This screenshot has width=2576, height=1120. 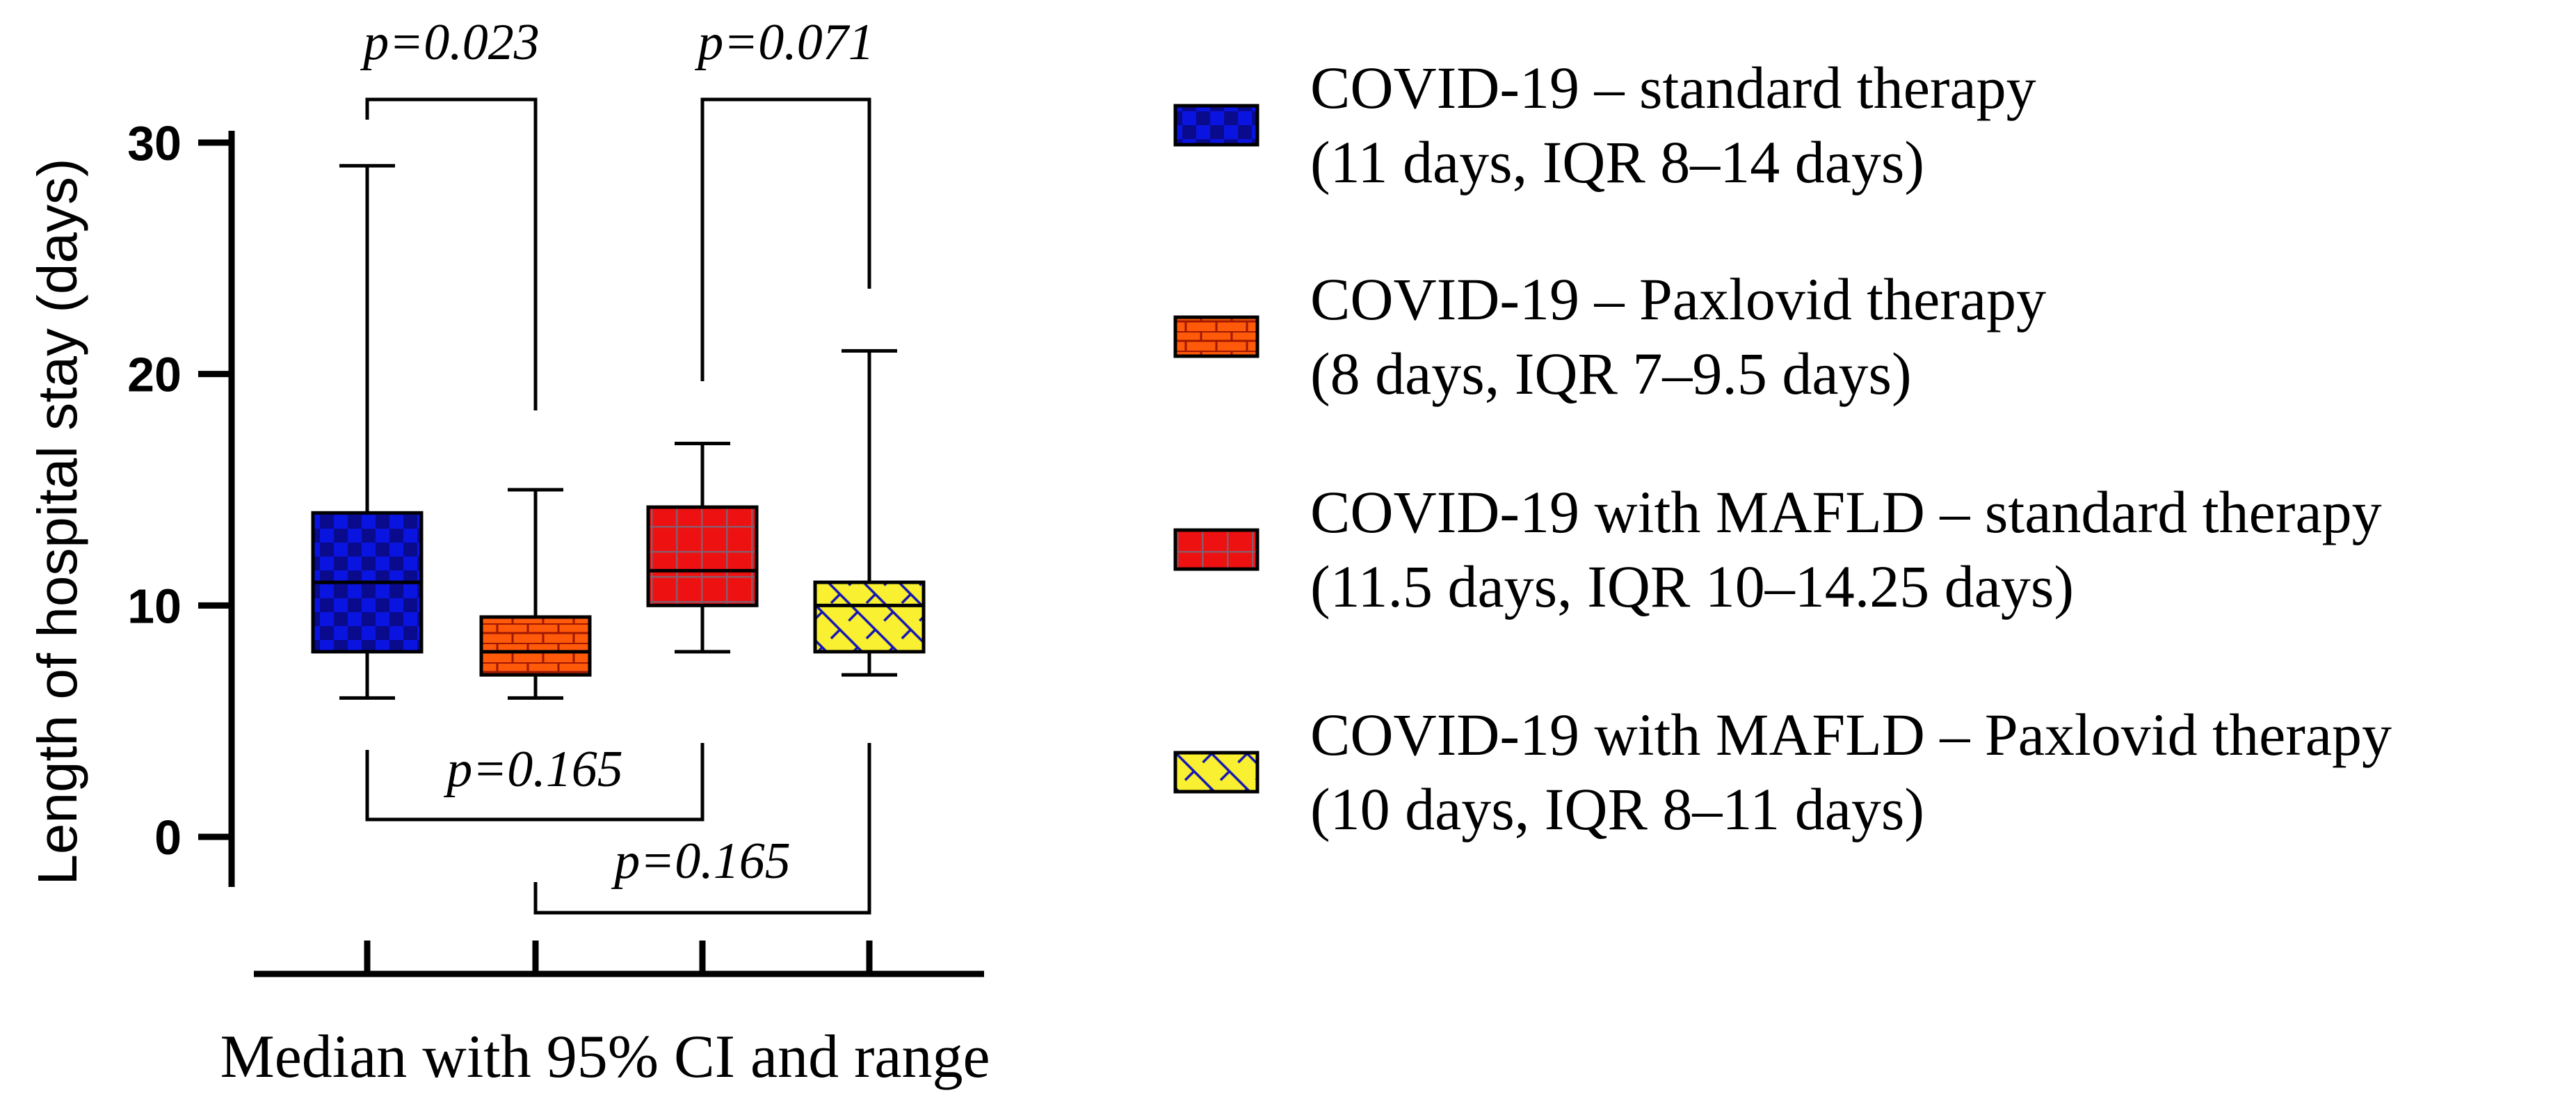 What do you see at coordinates (1678, 299) in the screenshot?
I see `legend-label: COVID-19 – Paxlovid therapy` at bounding box center [1678, 299].